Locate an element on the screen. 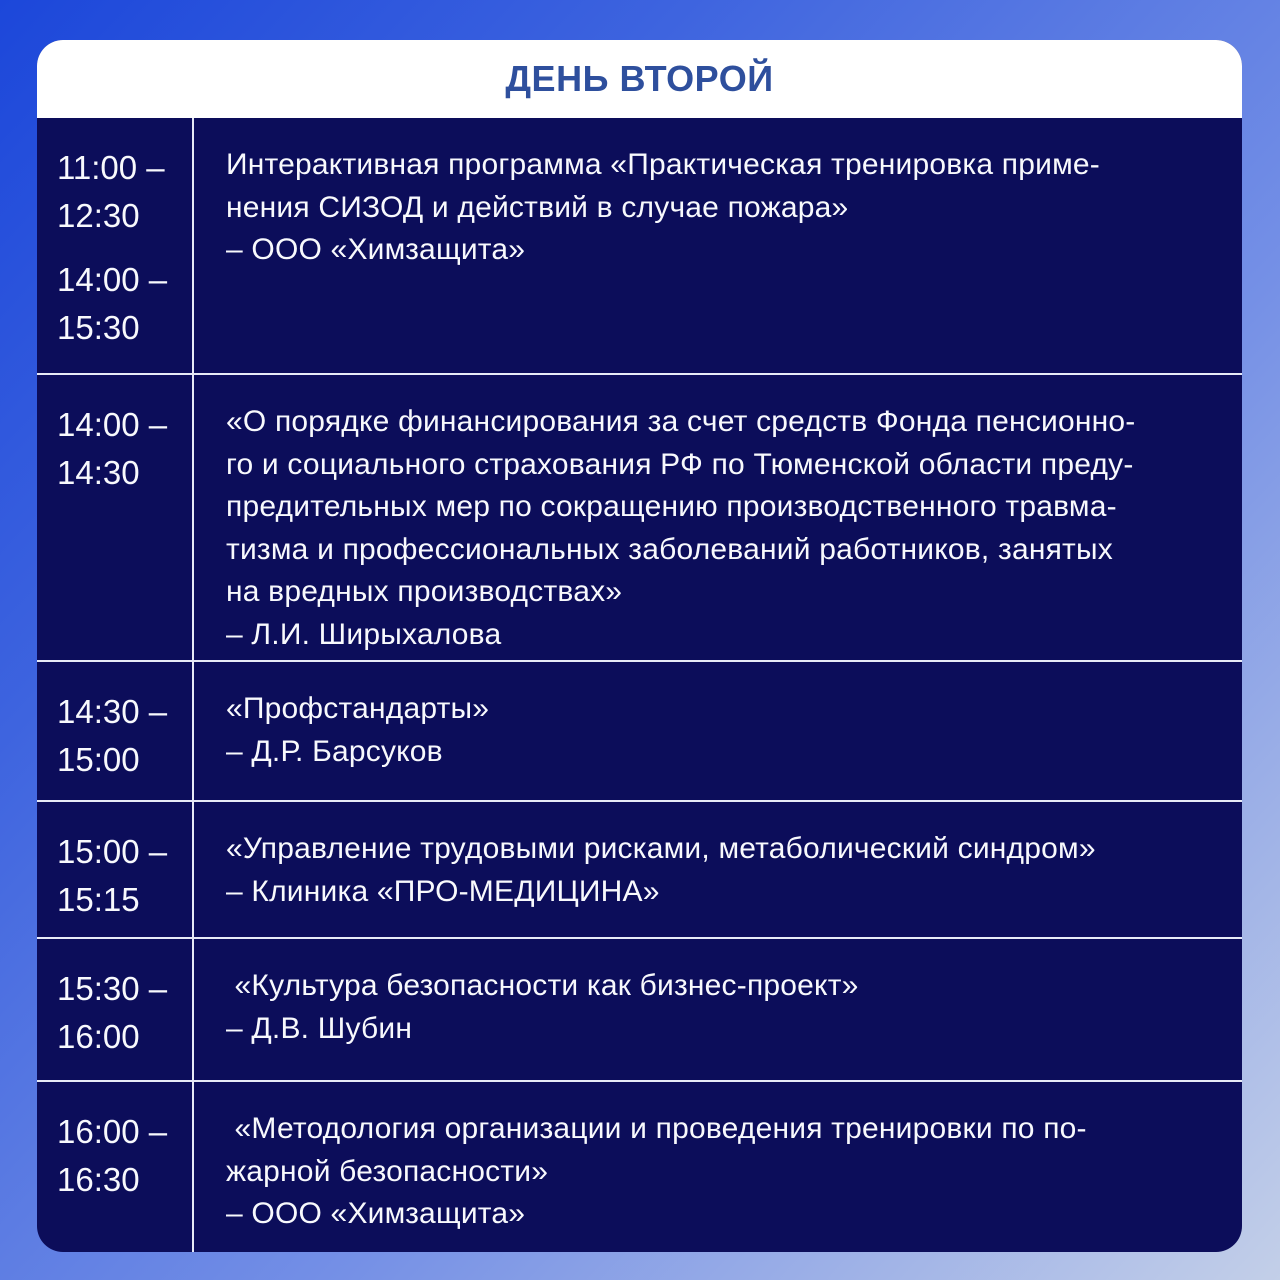  time-range: 15:00 – 15:15 is located at coordinates (112, 875).